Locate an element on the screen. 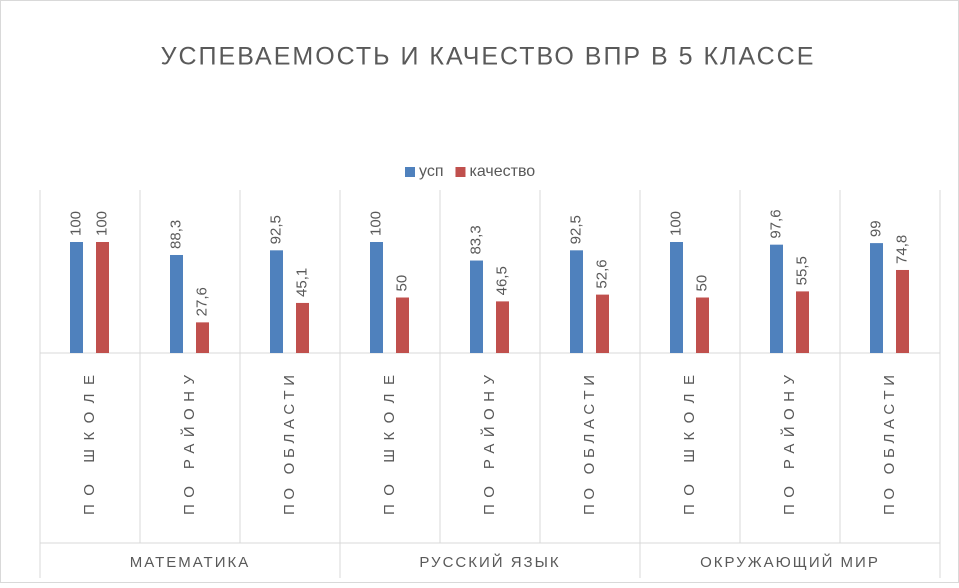 This screenshot has width=959, height=588. data-label: 52,6 is located at coordinates (601, 273).